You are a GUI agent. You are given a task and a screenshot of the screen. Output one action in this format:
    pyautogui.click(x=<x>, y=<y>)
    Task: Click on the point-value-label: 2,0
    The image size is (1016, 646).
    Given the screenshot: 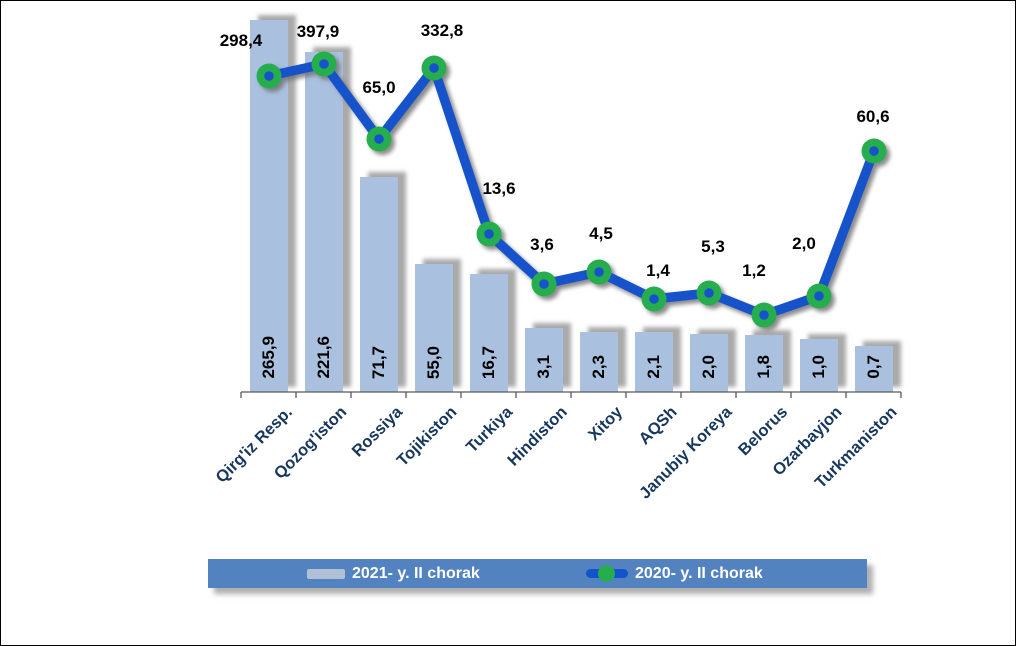 What is the action you would take?
    pyautogui.click(x=804, y=243)
    